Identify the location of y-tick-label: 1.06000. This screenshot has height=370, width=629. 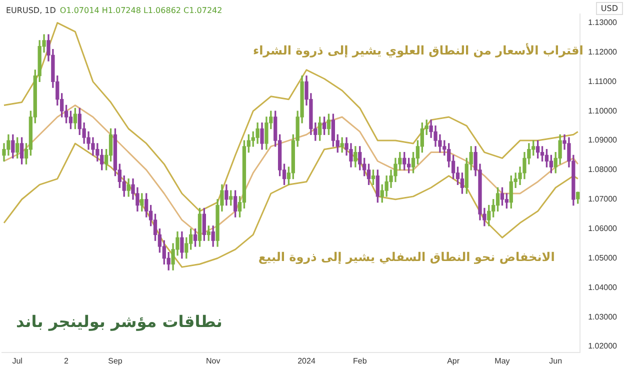
(603, 229).